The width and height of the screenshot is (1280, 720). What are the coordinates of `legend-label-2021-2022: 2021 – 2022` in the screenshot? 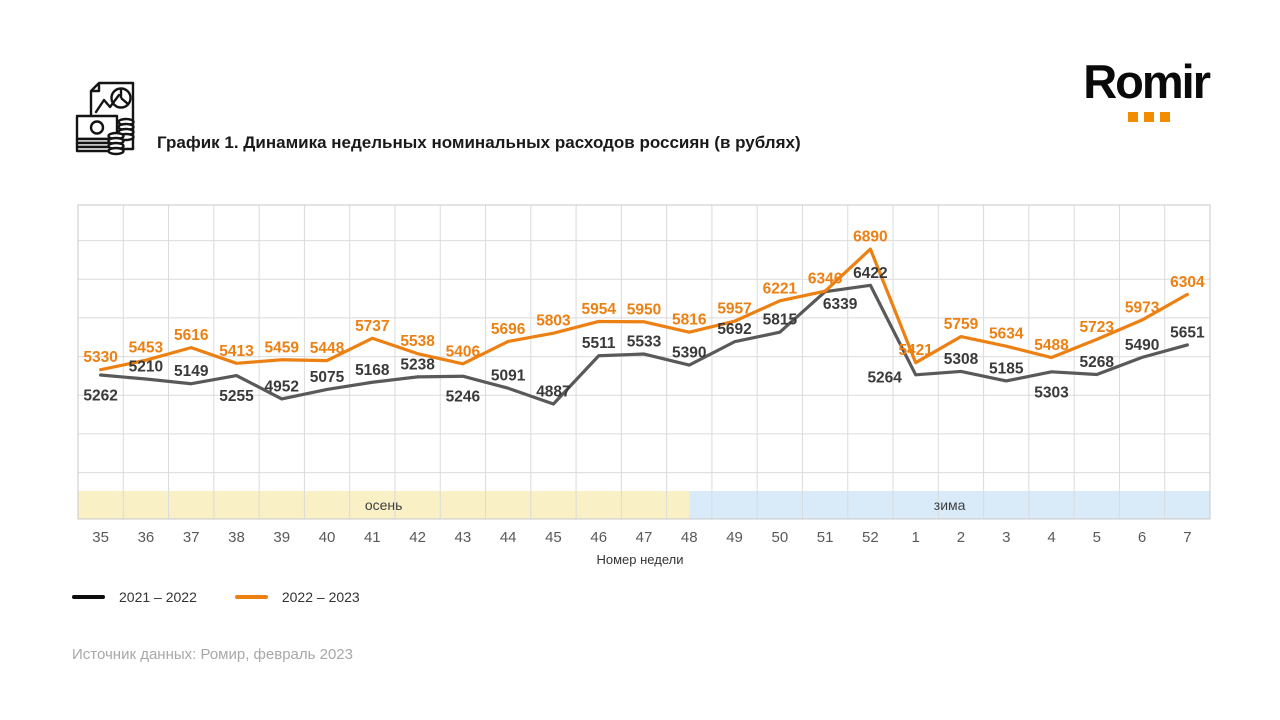 It's located at (158, 597).